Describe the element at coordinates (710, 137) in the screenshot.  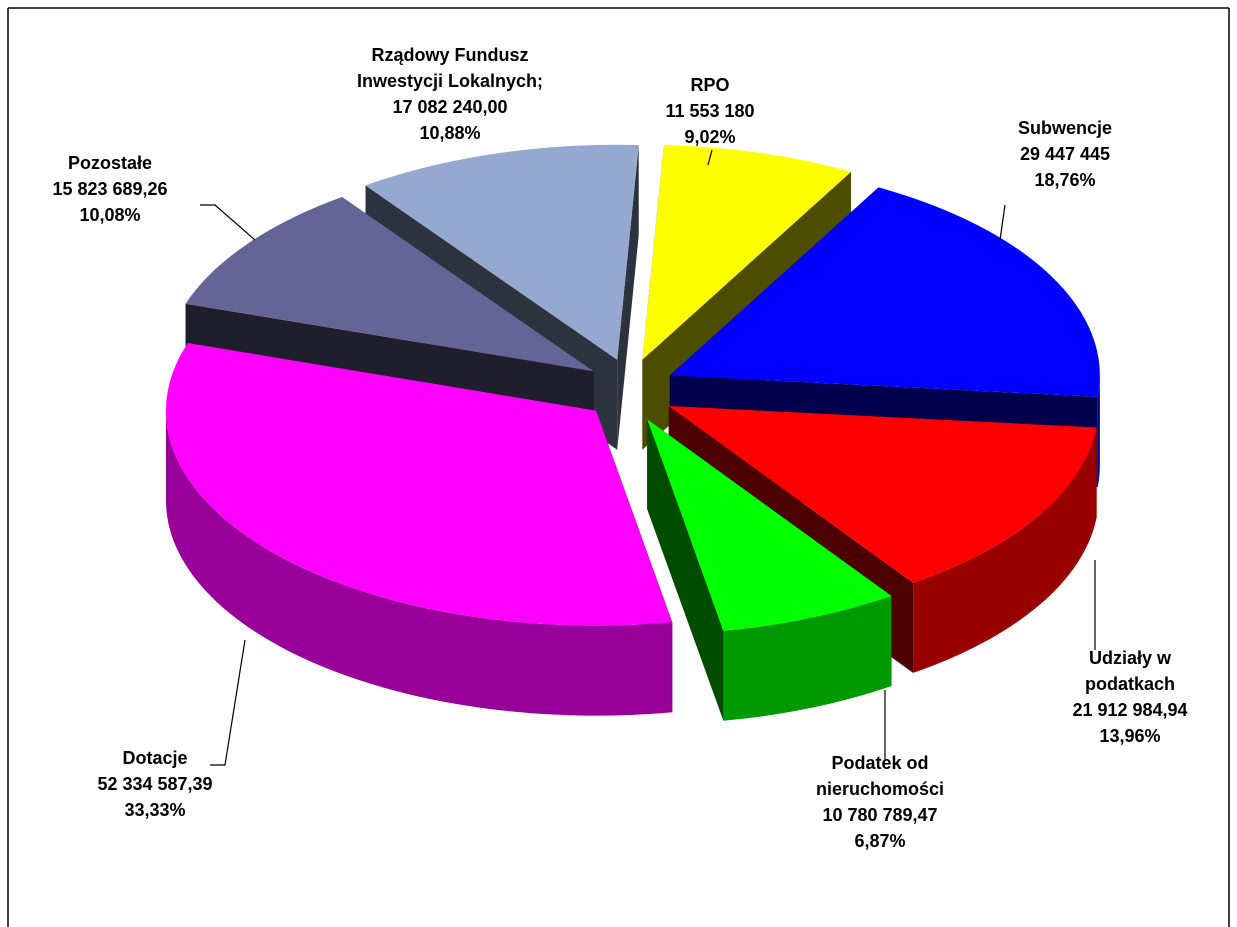
I see `label-percent: 9,02%` at that location.